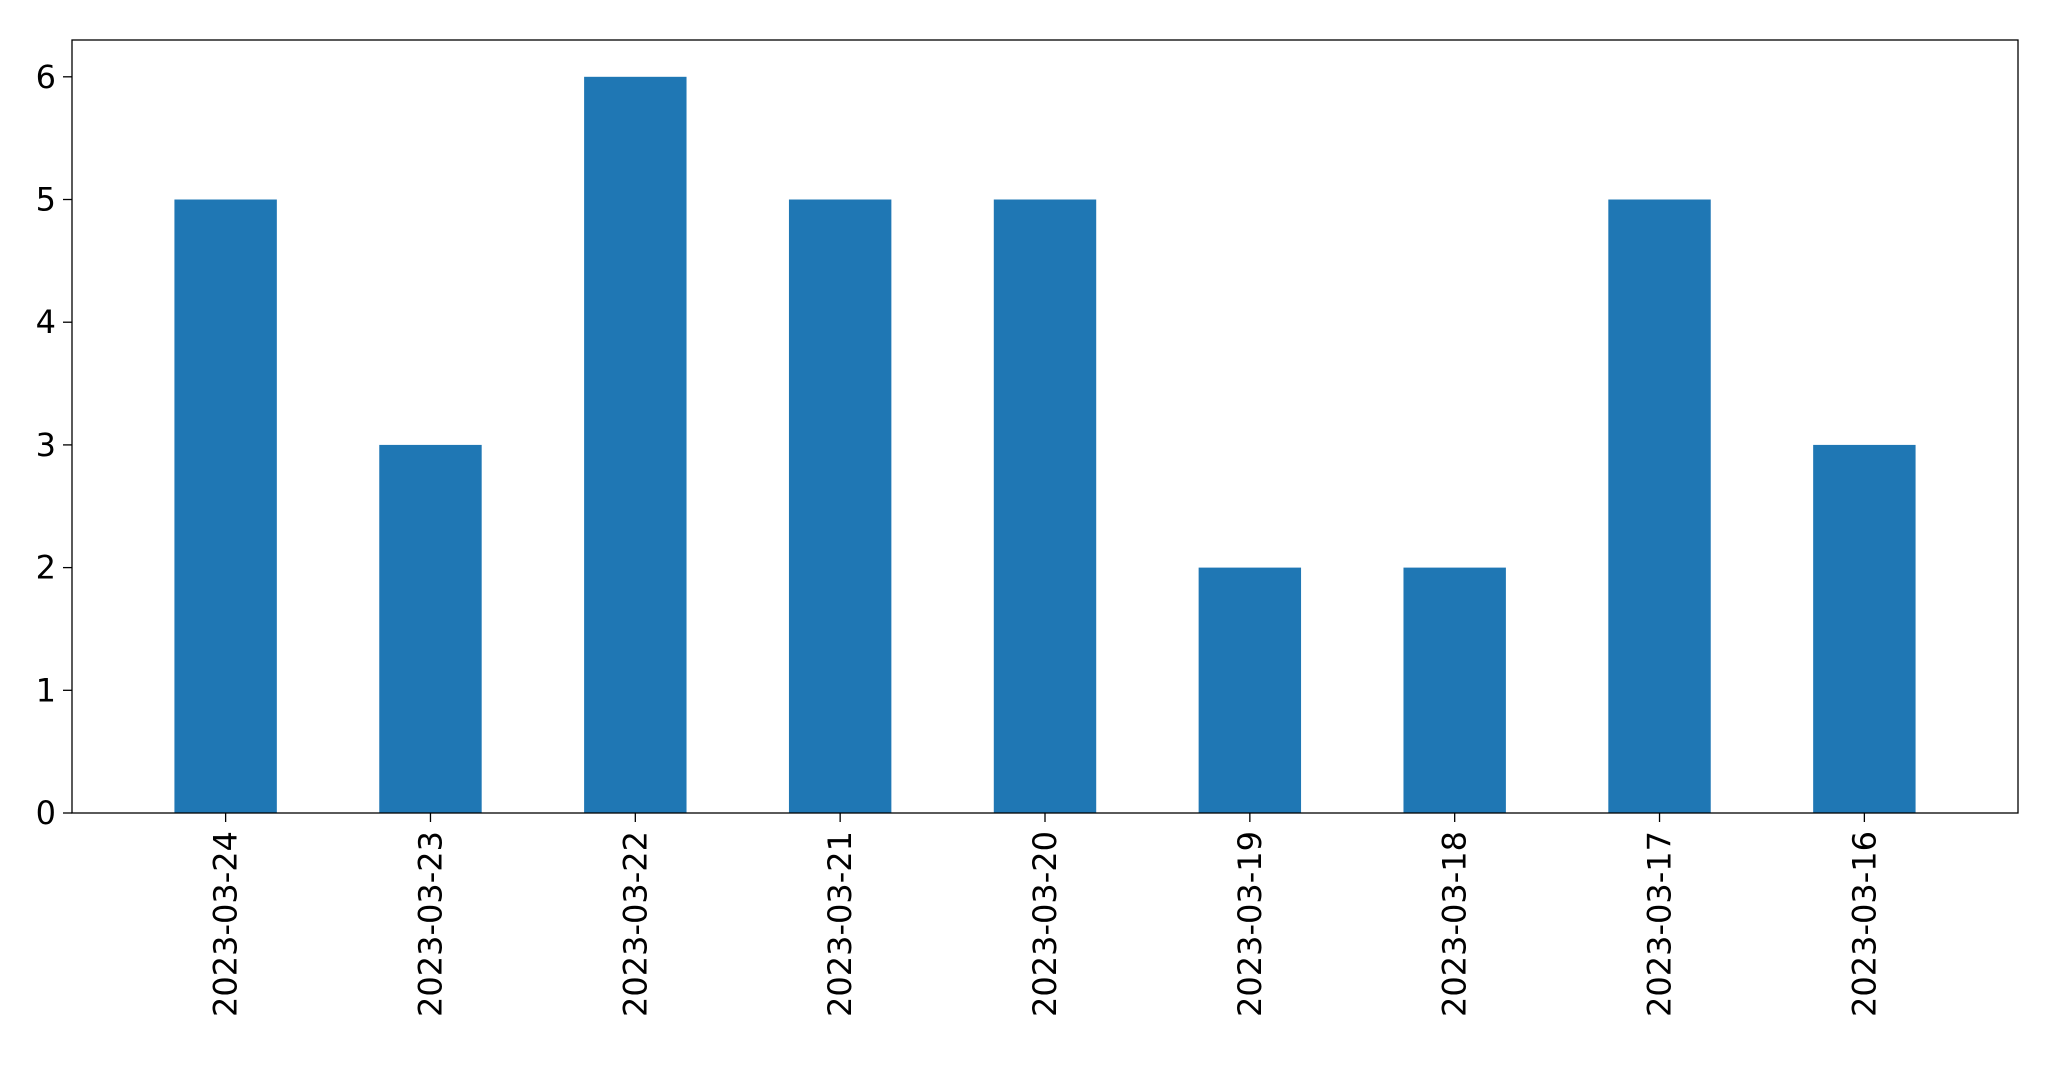 This screenshot has width=2049, height=1065. What do you see at coordinates (46, 322) in the screenshot?
I see `y-tick-label: 4` at bounding box center [46, 322].